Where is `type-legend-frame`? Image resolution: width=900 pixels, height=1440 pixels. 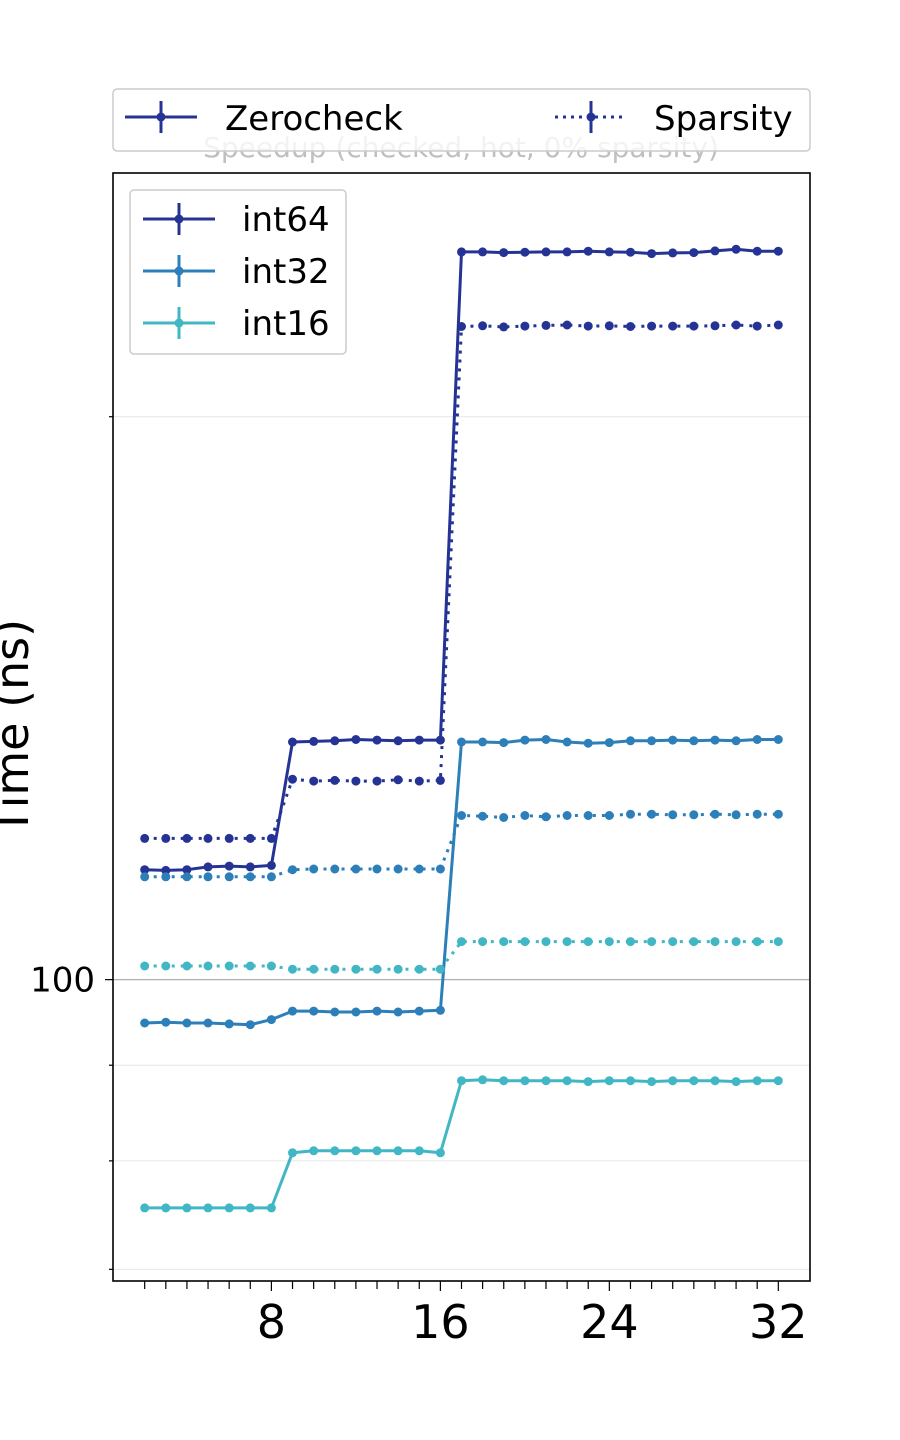 type-legend-frame is located at coordinates (238, 272).